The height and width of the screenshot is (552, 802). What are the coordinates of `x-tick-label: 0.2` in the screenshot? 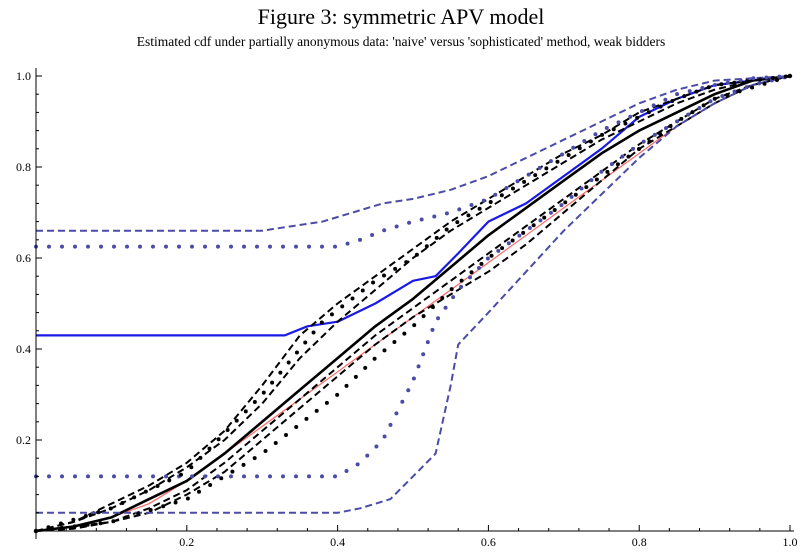 It's located at (186, 542).